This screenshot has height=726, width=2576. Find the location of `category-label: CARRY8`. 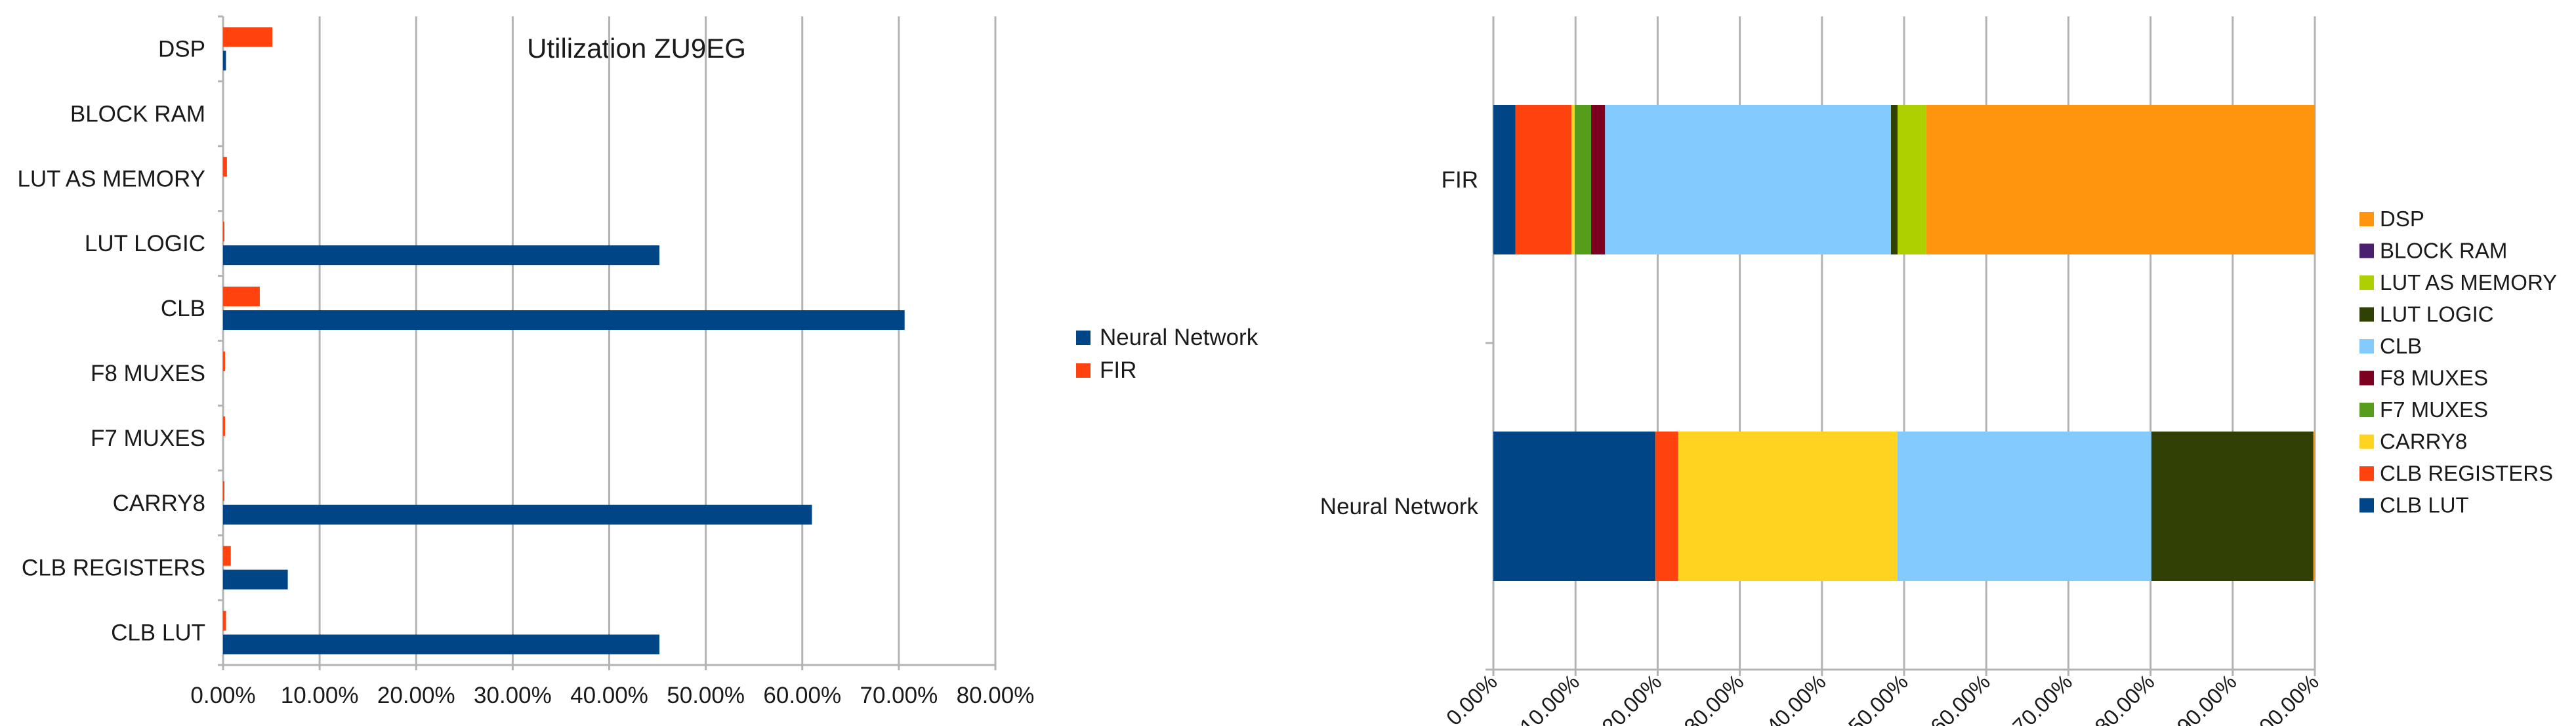

category-label: CARRY8 is located at coordinates (159, 503).